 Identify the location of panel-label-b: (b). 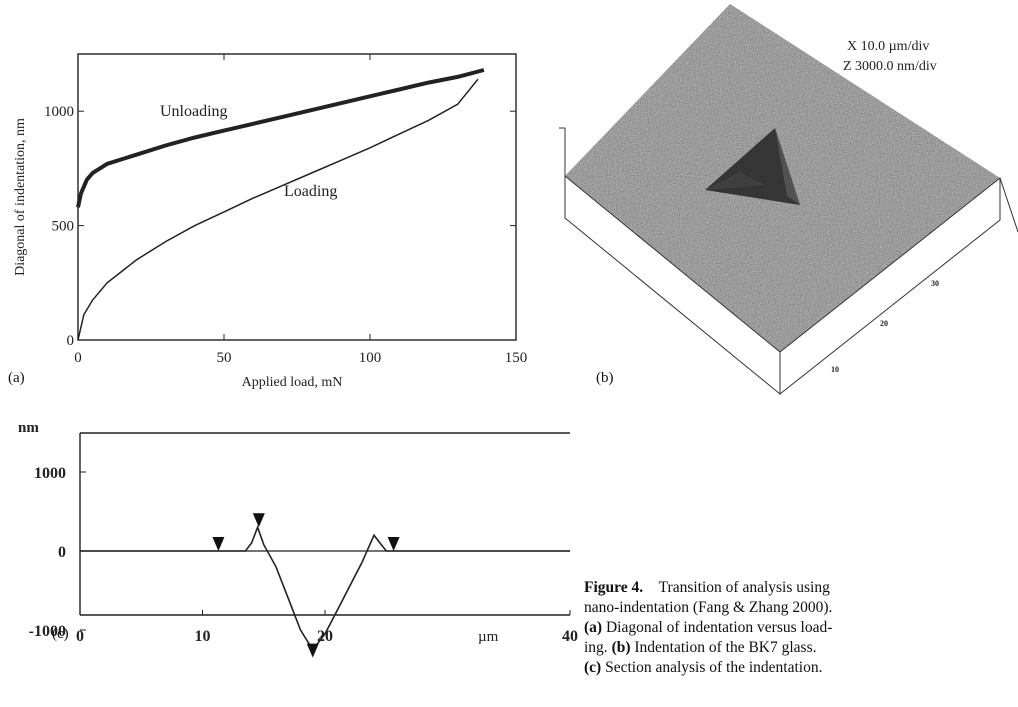
(605, 378).